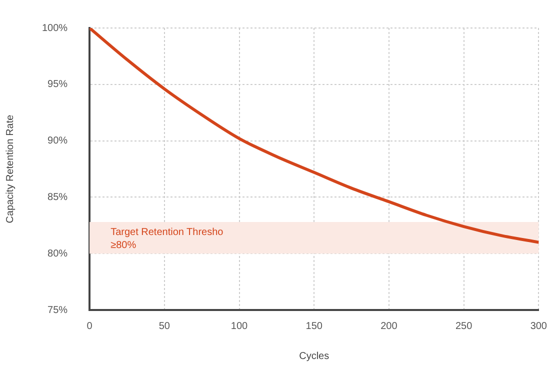  What do you see at coordinates (167, 238) in the screenshot?
I see `band-label: Target Retention Thresho ≥80%` at bounding box center [167, 238].